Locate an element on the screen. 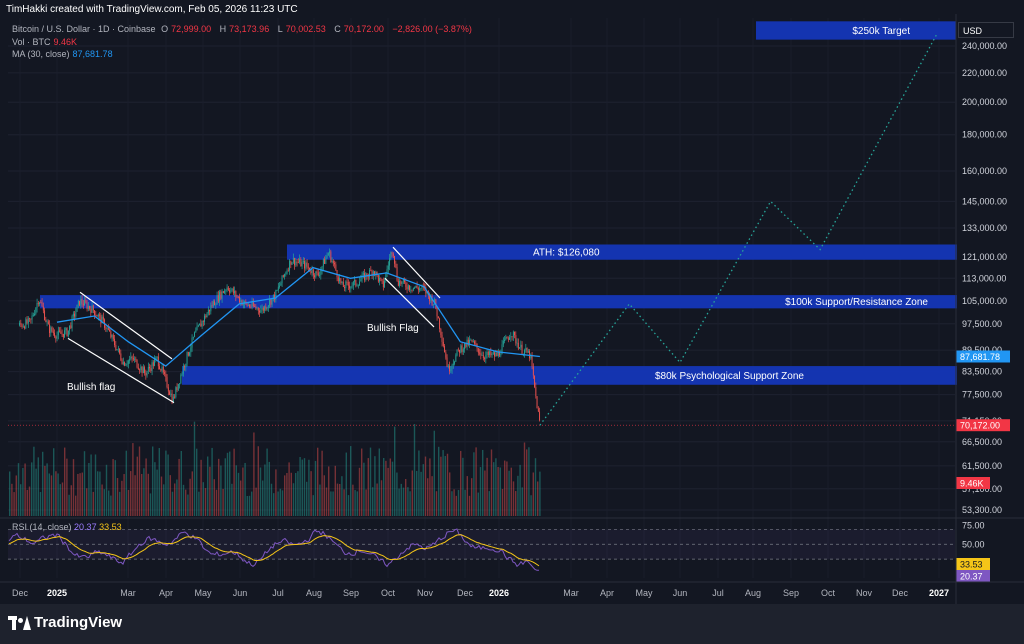 This screenshot has width=1024, height=644. currency-selector: USD is located at coordinates (986, 30).